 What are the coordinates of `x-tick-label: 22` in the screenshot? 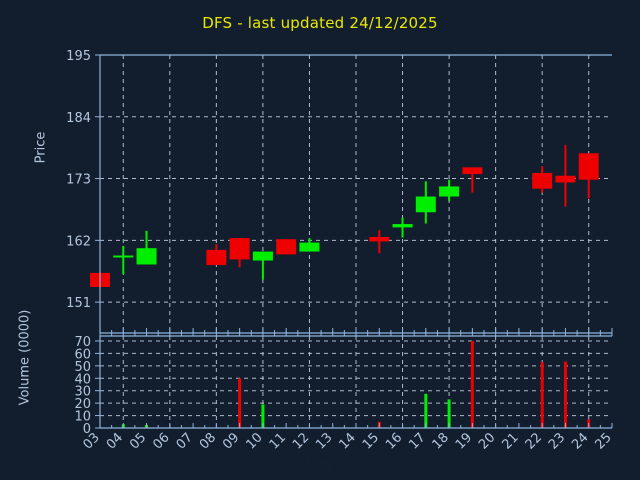 It's located at (534, 441).